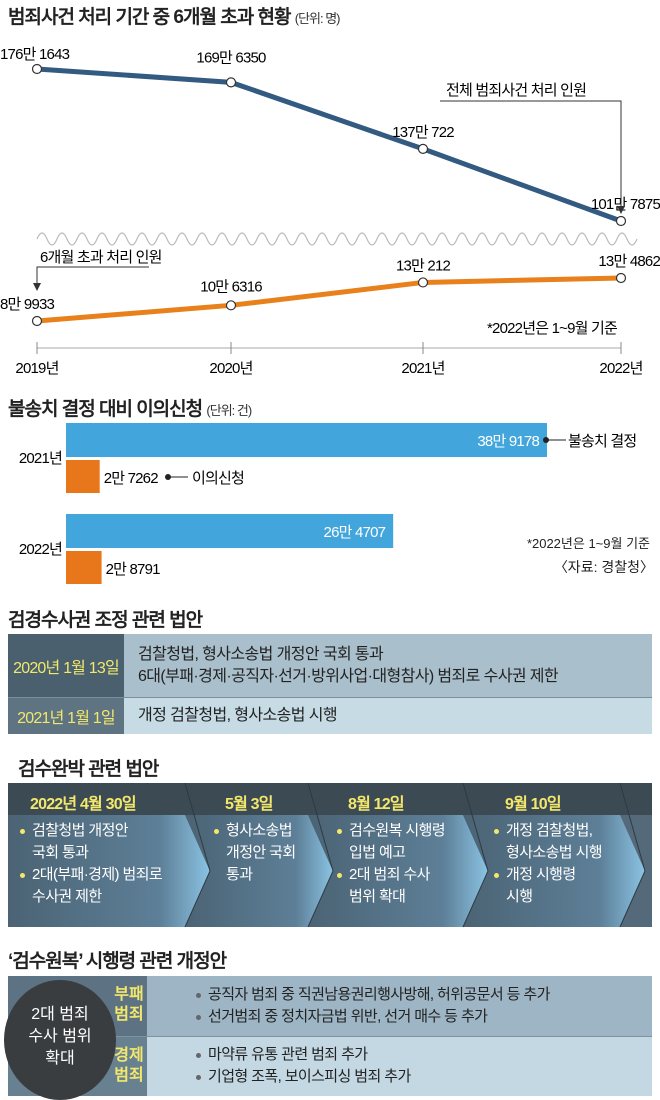  I want to click on row-text: 개정 검찰청법, 형사소송법 시행, so click(238, 715).